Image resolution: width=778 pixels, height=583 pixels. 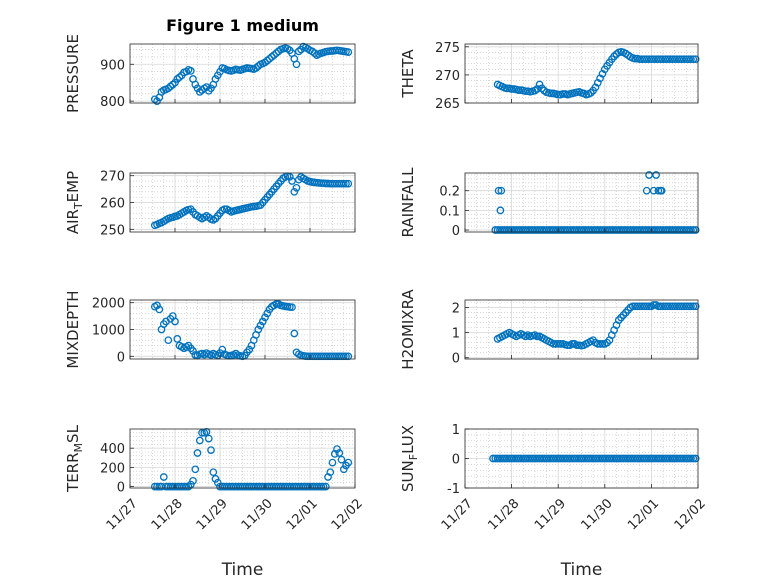 I want to click on y-axis-label: RAINFALL, so click(x=408, y=202).